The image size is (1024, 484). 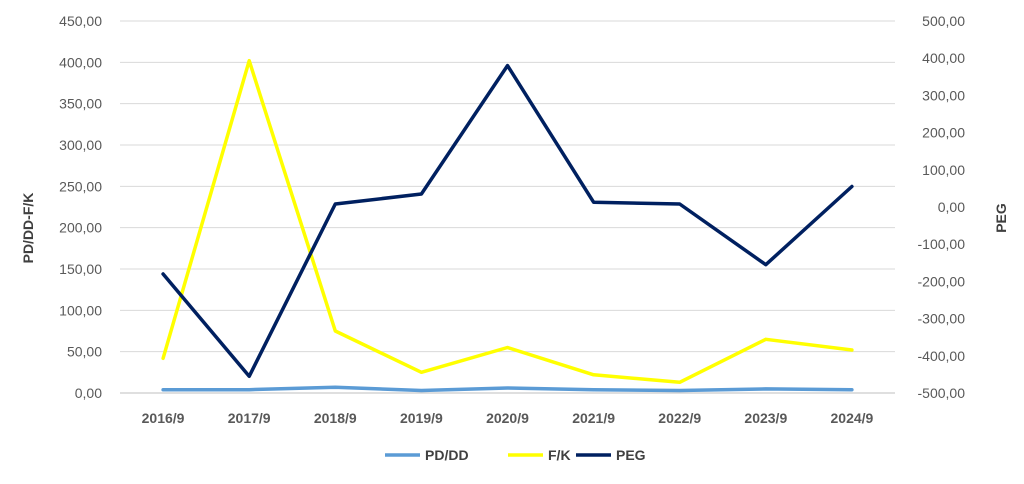 I want to click on left-tick-label: 450,00, so click(x=80, y=21).